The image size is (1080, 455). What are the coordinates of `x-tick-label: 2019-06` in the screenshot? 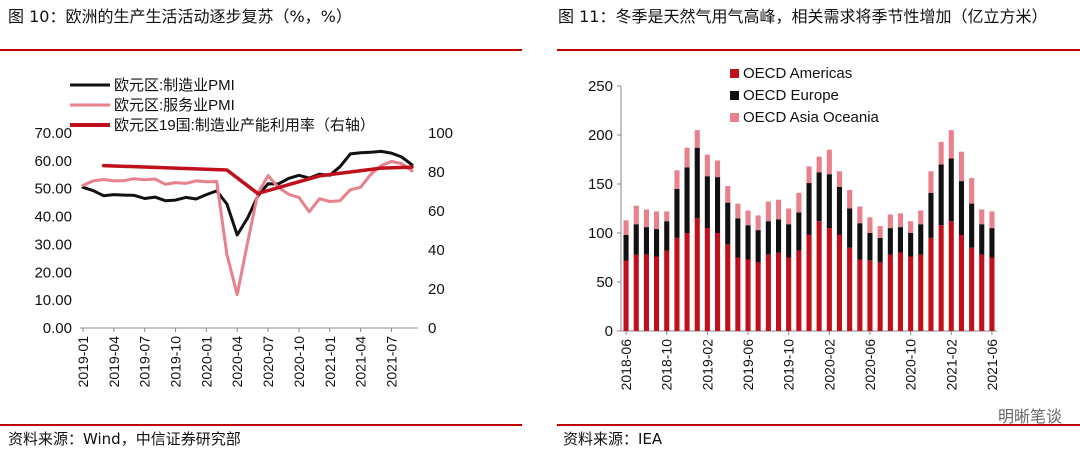 It's located at (748, 365).